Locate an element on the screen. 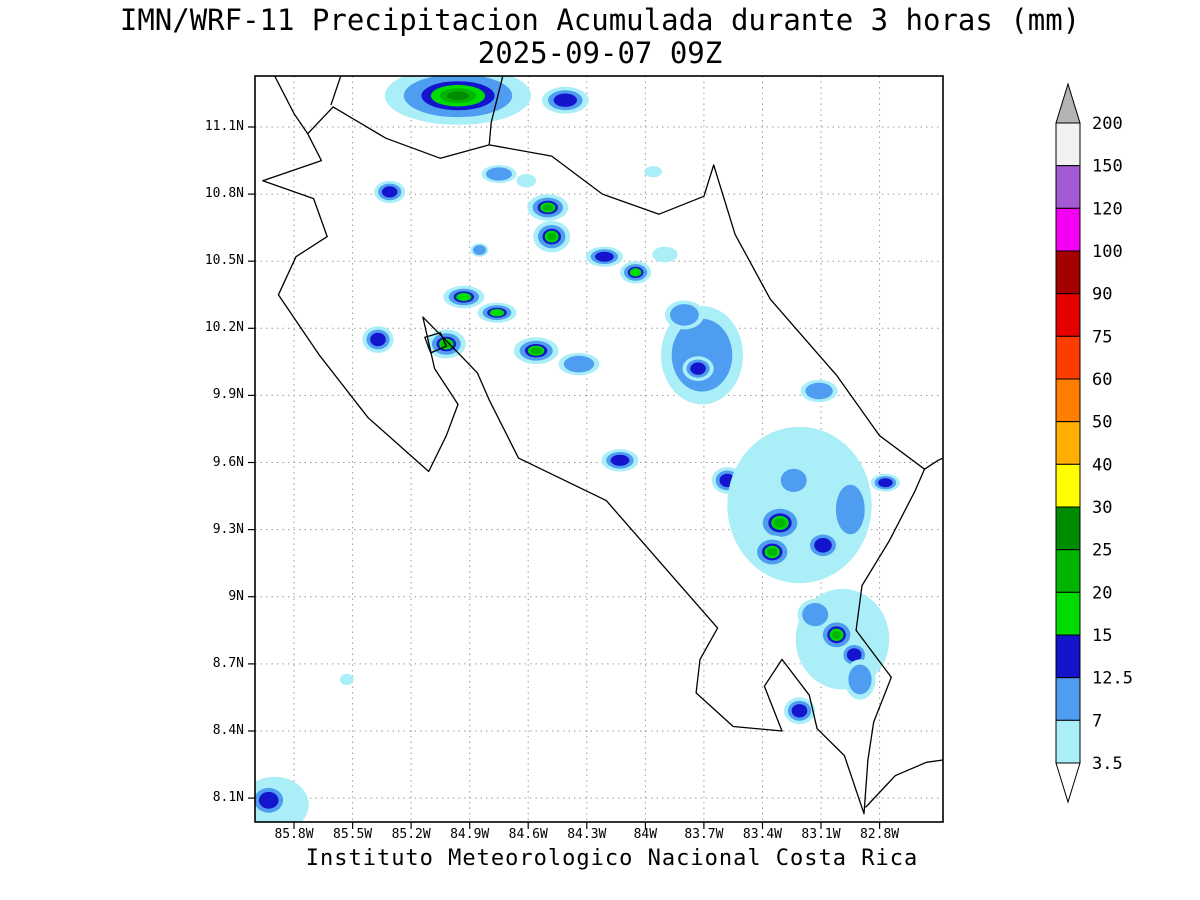 The height and width of the screenshot is (900, 1200). colorbar-label: 100 is located at coordinates (1107, 252).